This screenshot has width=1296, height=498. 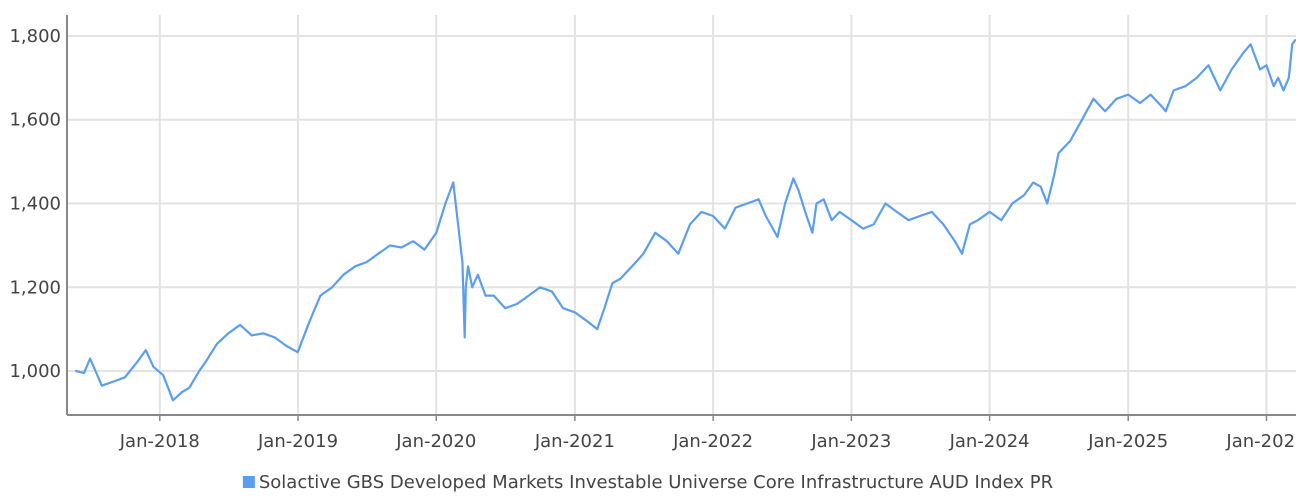 I want to click on y-tick-label: 1,000, so click(x=35, y=371).